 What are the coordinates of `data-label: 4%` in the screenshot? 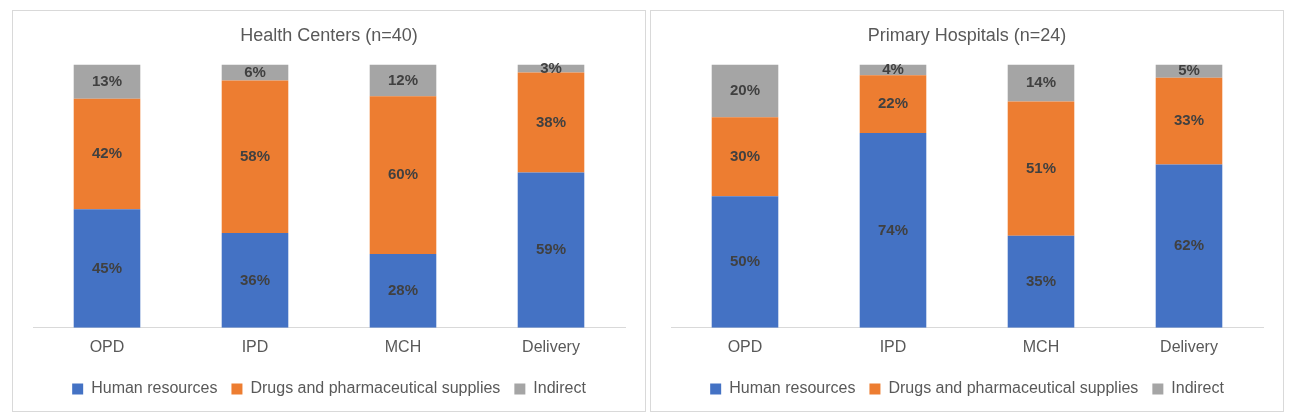 It's located at (893, 68).